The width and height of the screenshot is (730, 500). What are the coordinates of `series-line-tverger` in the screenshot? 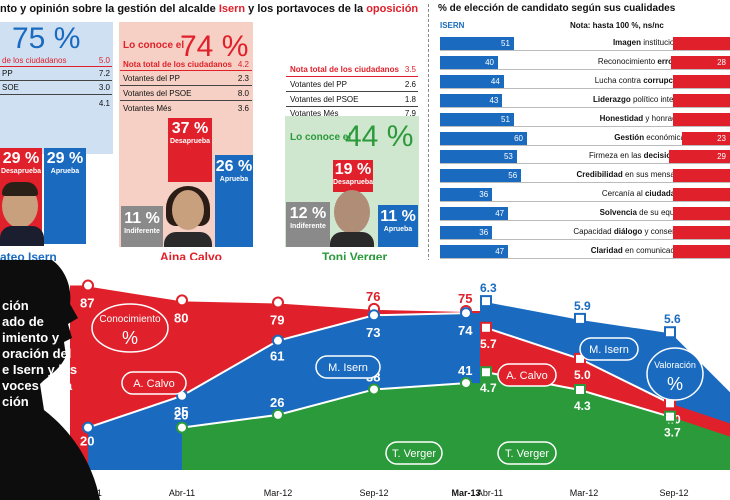 It's located at (324, 405).